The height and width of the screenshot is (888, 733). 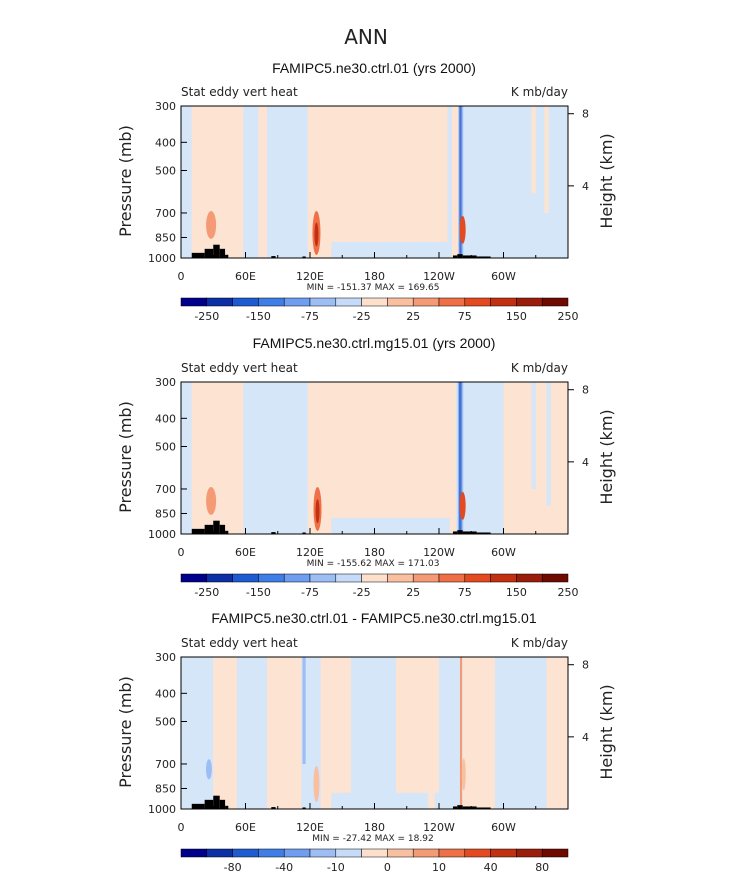 What do you see at coordinates (167, 182) in the screenshot?
I see `panel-1-y-axis: 300 400 500 700 850 1000` at bounding box center [167, 182].